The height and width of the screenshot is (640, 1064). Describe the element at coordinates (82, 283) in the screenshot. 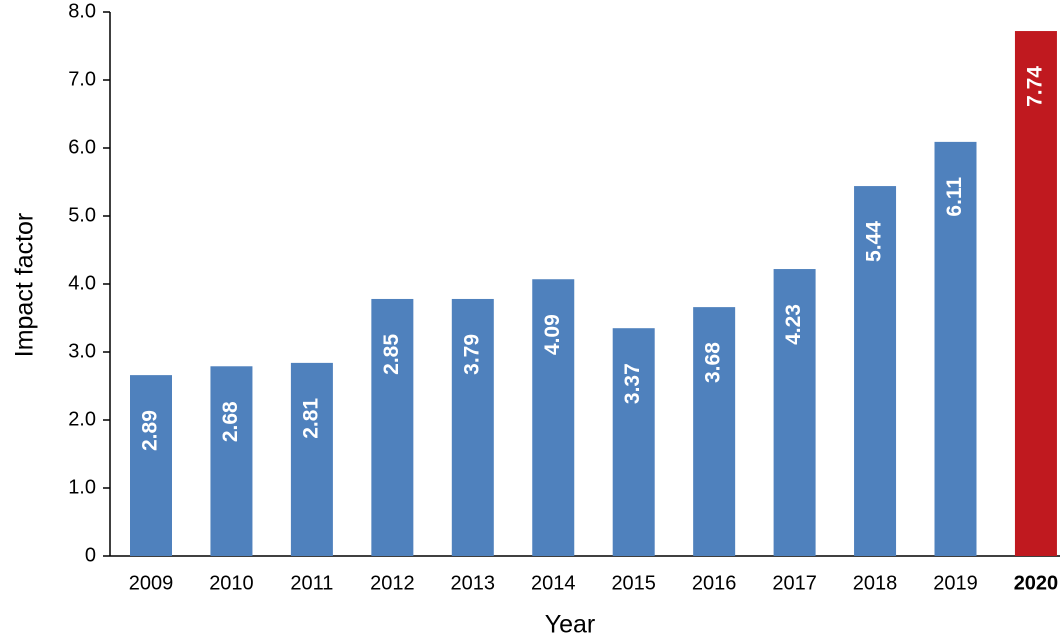

I see `y-tick-label: 4.0` at that location.